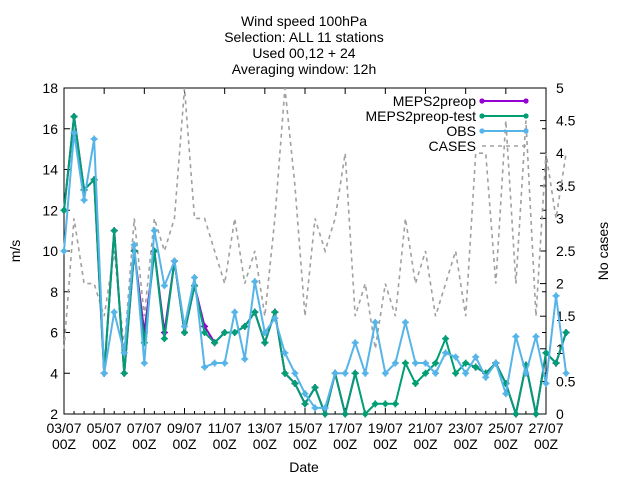 The image size is (640, 480). I want to click on y2-tick-label: 0, so click(560, 414).